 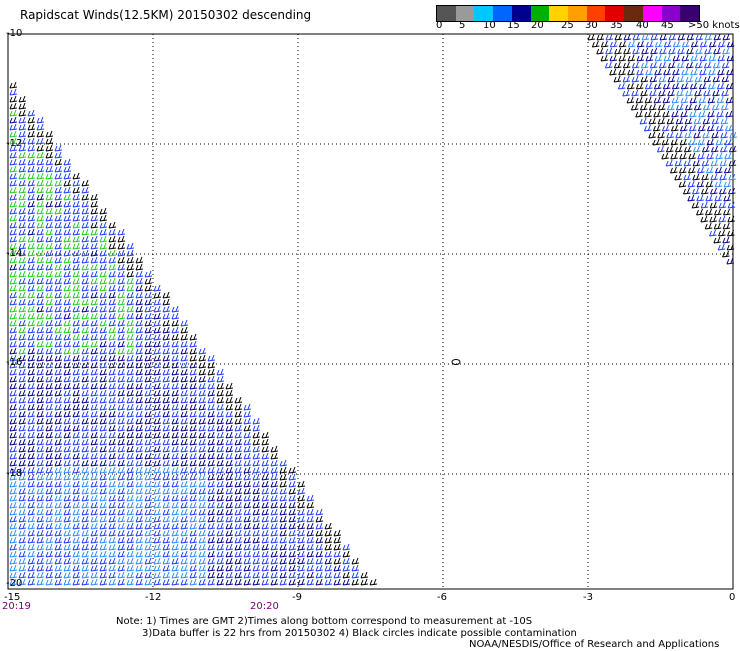 I want to click on colorbar-label: 15, so click(x=513, y=25).